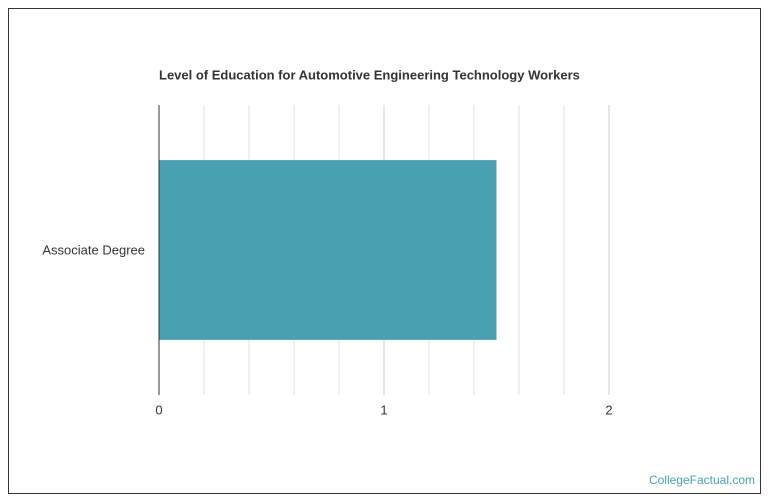 The image size is (770, 503). I want to click on x-tick-label: 2, so click(608, 409).